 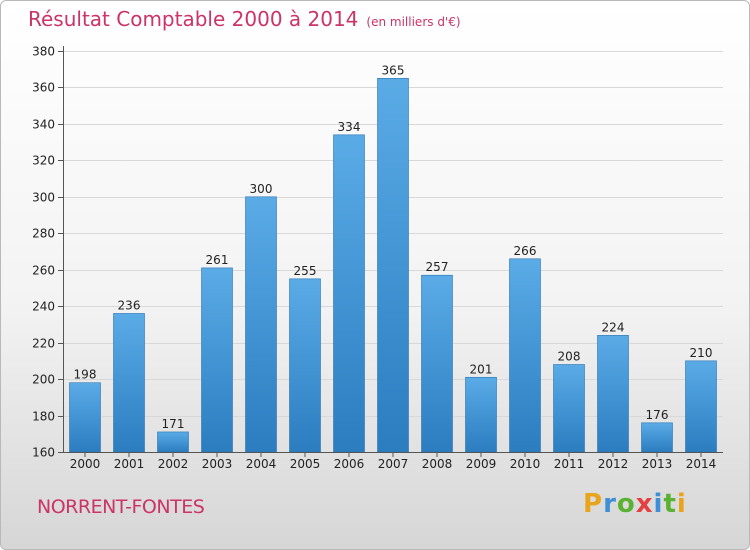 I want to click on x-tick-label-2006: 2006, so click(x=349, y=464).